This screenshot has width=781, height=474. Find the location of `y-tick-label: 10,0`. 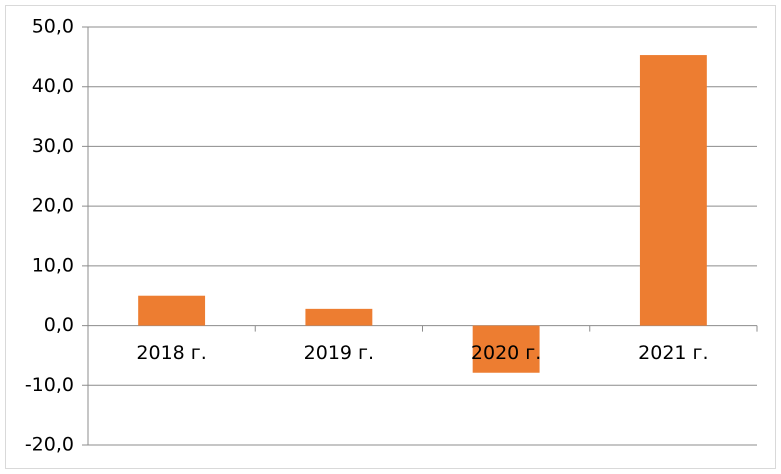

y-tick-label: 10,0 is located at coordinates (53, 265).